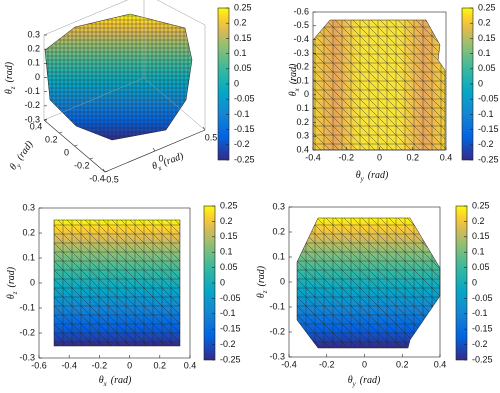  Describe the element at coordinates (211, 137) in the screenshot. I see `x-tick-label: 0.5` at that location.